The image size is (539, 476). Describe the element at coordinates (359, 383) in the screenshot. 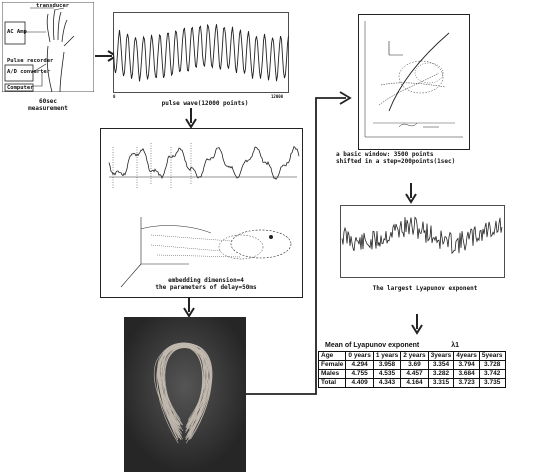

I see `table-cell: 4.409` at that location.